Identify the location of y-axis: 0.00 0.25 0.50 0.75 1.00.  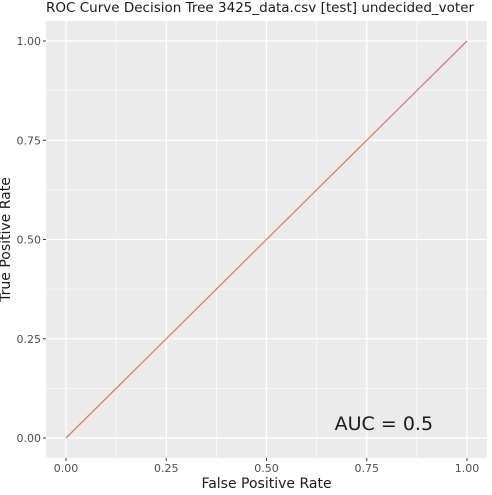
(31, 240).